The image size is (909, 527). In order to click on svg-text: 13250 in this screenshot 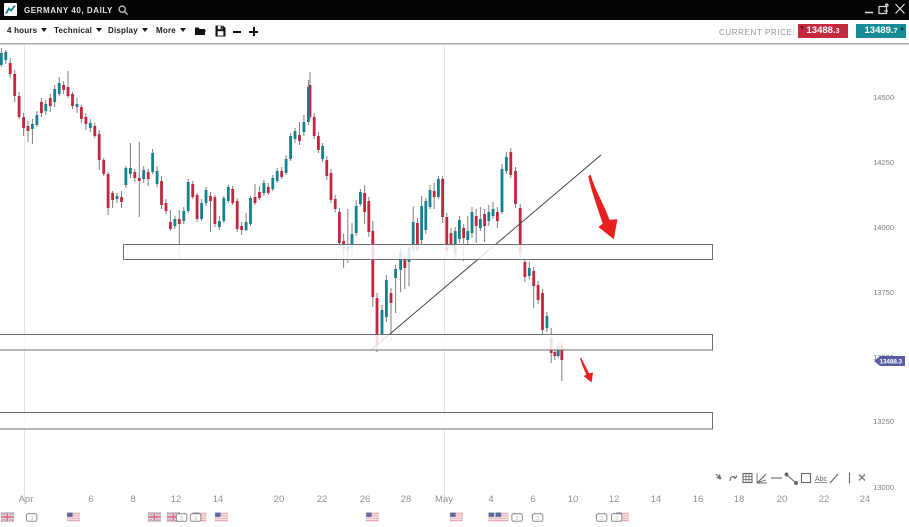, I will do `click(883, 421)`.